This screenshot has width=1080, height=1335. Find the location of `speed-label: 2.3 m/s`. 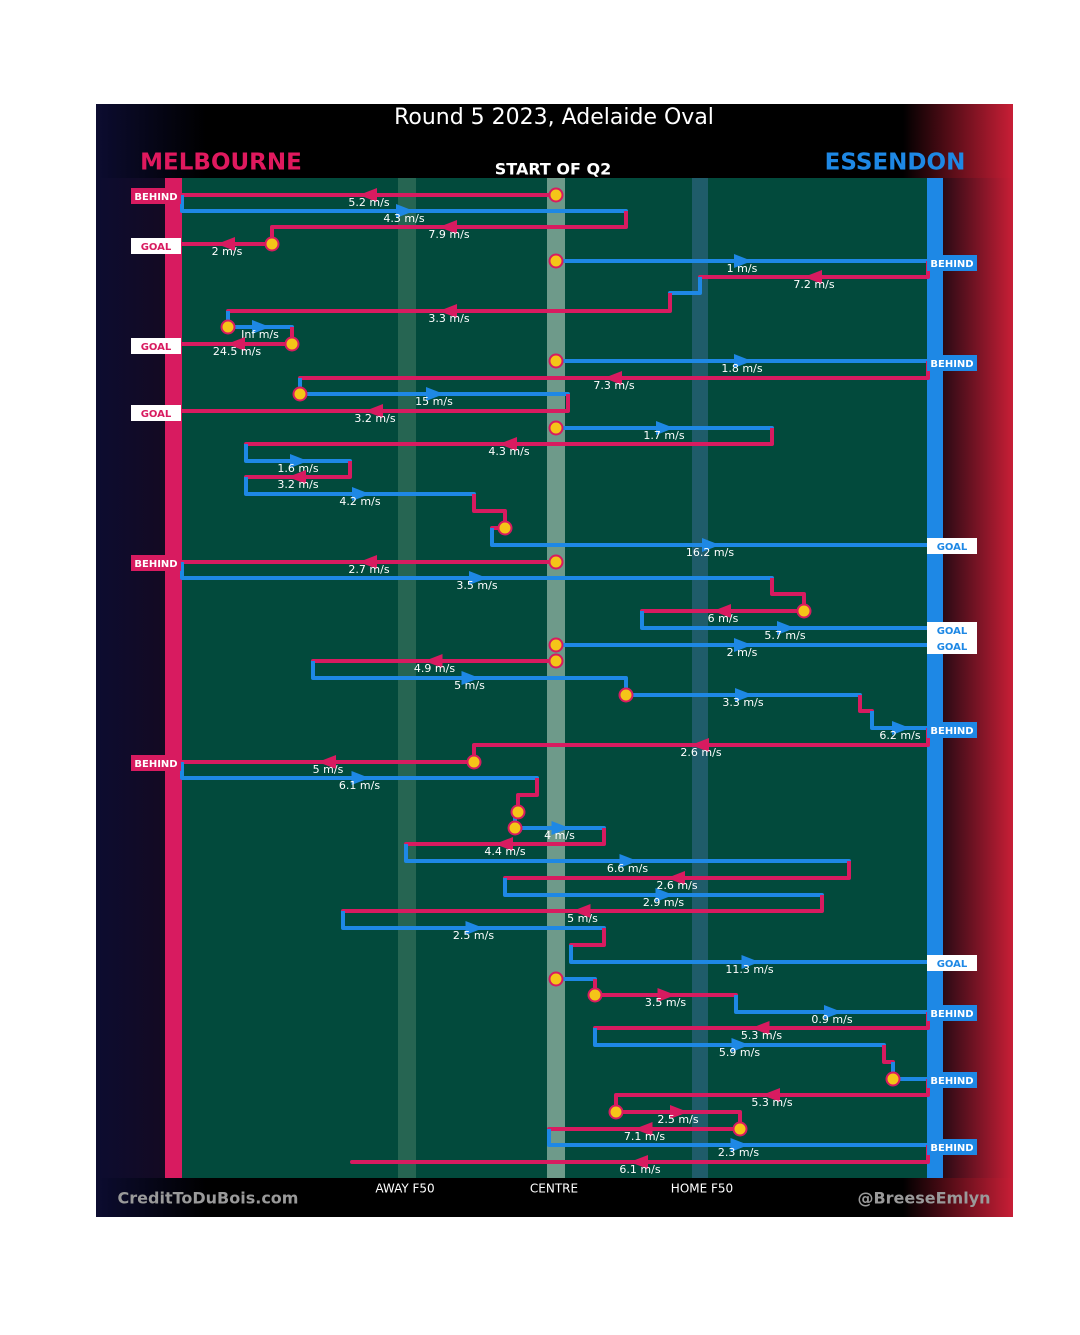

speed-label: 2.3 m/s is located at coordinates (738, 1152).